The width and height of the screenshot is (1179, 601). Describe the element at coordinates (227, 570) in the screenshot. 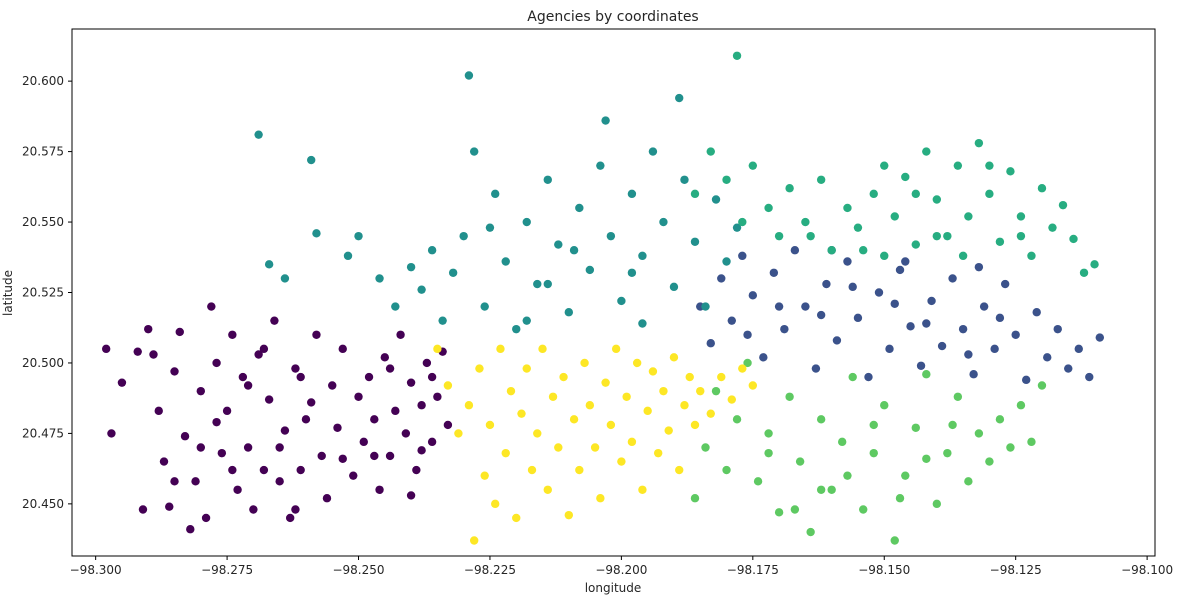

I see `x-tick-label: −98.275` at that location.